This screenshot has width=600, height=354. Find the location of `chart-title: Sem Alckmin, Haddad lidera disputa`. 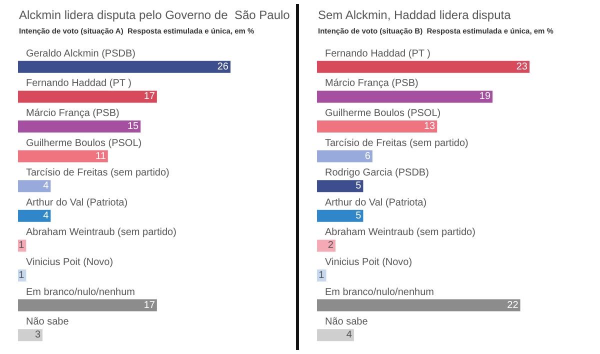

chart-title: Sem Alckmin, Haddad lidera disputa is located at coordinates (415, 15).